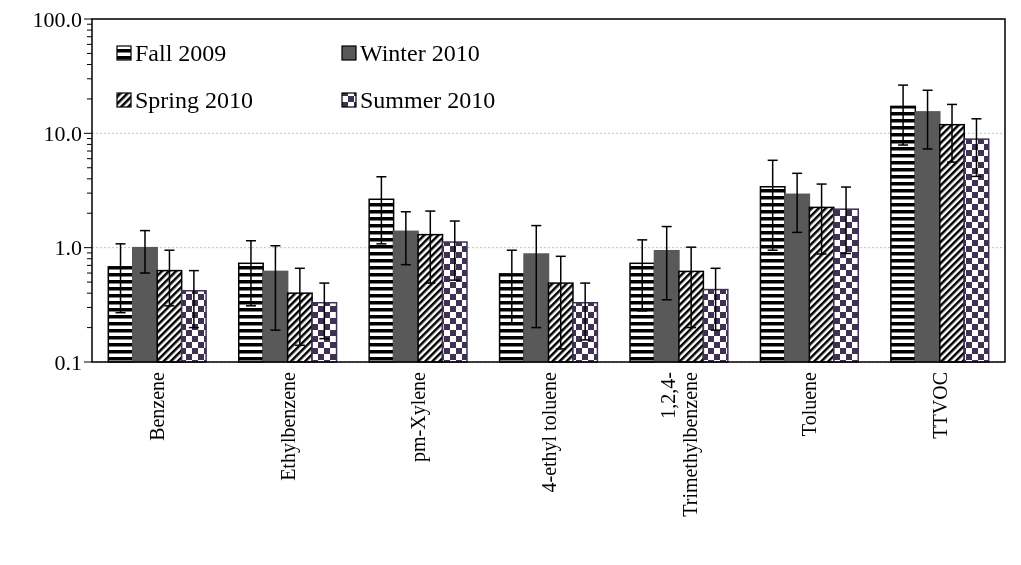 The width and height of the screenshot is (1021, 565). What do you see at coordinates (420, 53) in the screenshot?
I see `legend-label: Winter 2010` at bounding box center [420, 53].